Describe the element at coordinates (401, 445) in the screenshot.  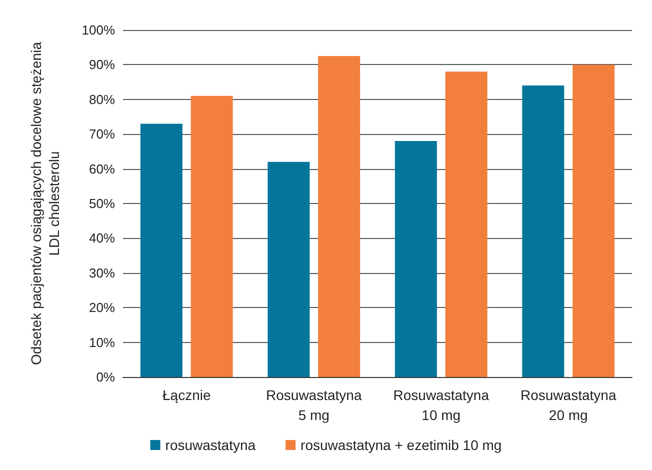
I see `legend-label: rosuwastatyna + ezetimib 10 mg` at that location.